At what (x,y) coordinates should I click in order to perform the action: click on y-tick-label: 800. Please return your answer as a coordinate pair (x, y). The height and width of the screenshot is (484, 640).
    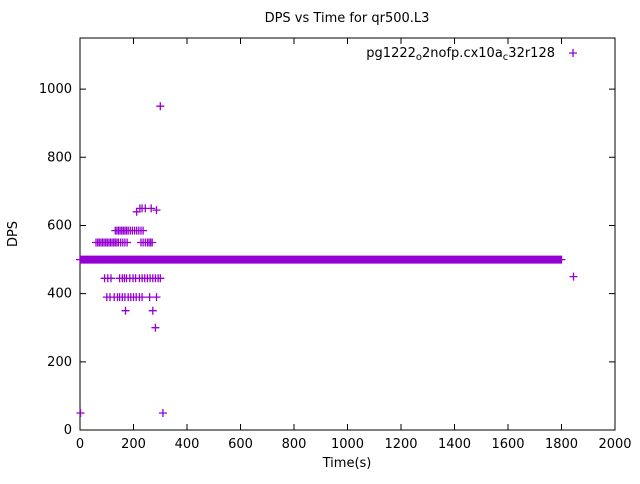
    Looking at the image, I should click on (59, 157).